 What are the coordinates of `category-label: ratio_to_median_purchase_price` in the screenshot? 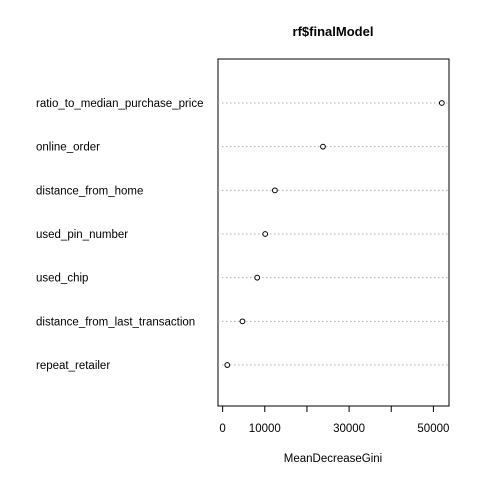 It's located at (120, 104).